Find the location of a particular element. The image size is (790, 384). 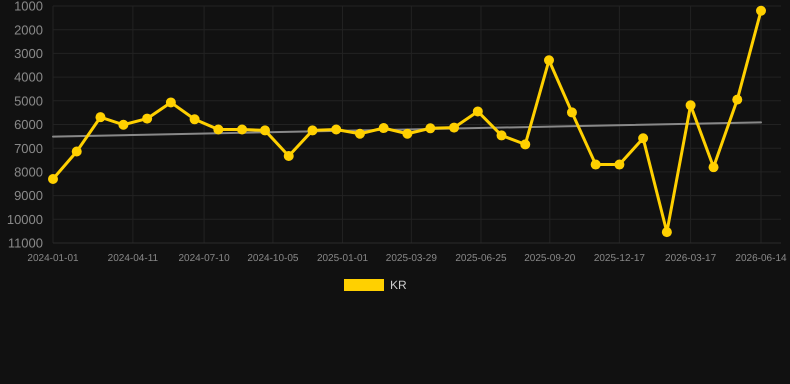

x-tick-label: 2024-04-11 is located at coordinates (133, 258).